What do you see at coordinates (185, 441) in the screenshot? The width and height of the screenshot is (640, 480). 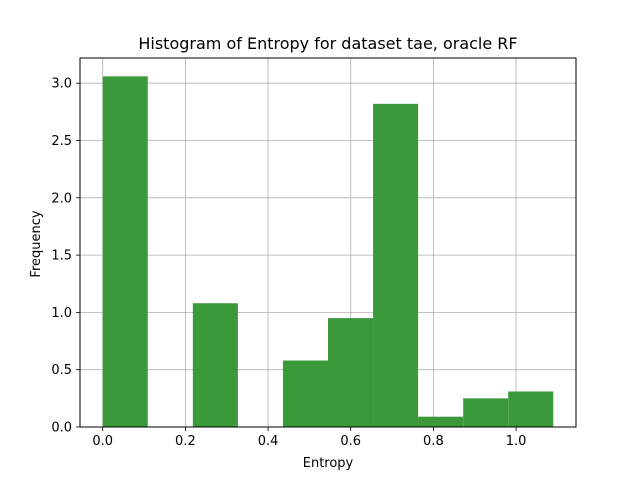 I see `x-tick-label: 0.2` at bounding box center [185, 441].